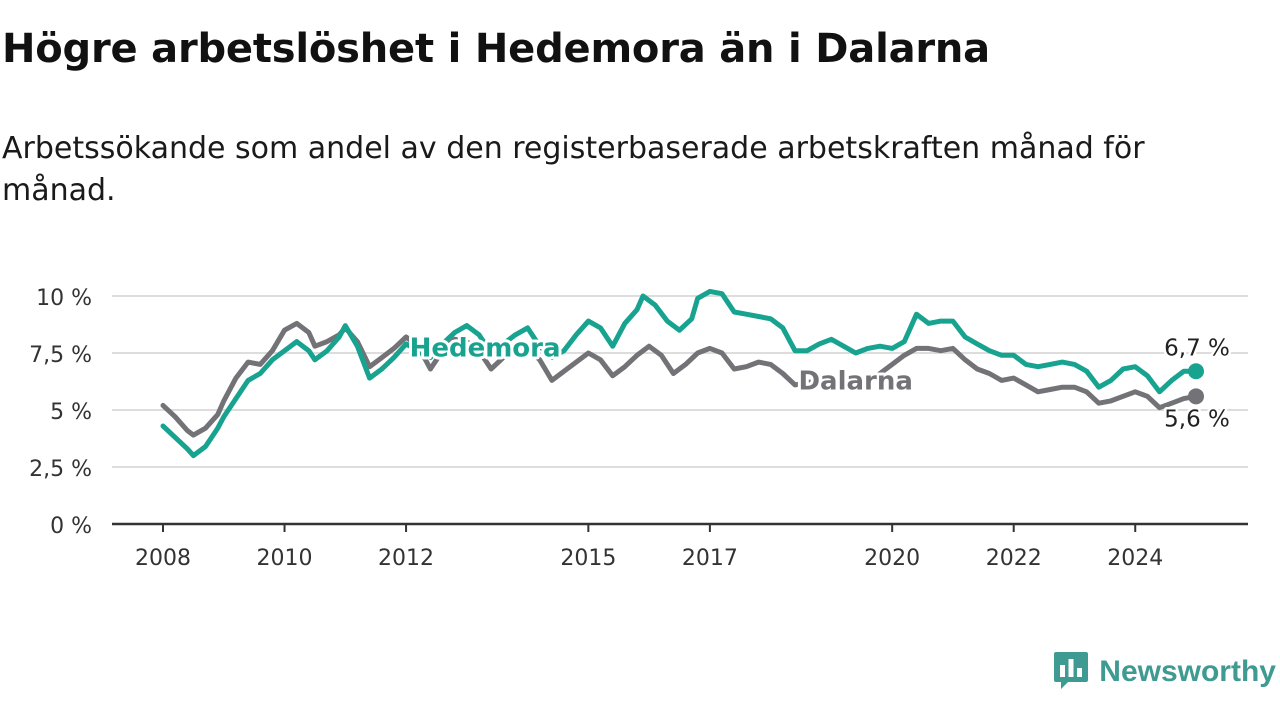 This screenshot has width=1280, height=720. Describe the element at coordinates (1197, 419) in the screenshot. I see `end-value-label-dalarna: 5,6 %` at that location.